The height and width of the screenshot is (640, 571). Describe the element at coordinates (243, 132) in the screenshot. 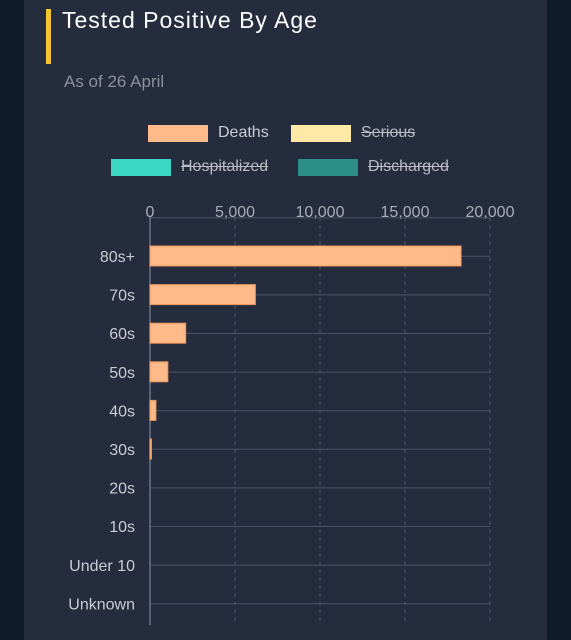

I see `legend-label-deaths: Deaths` at that location.